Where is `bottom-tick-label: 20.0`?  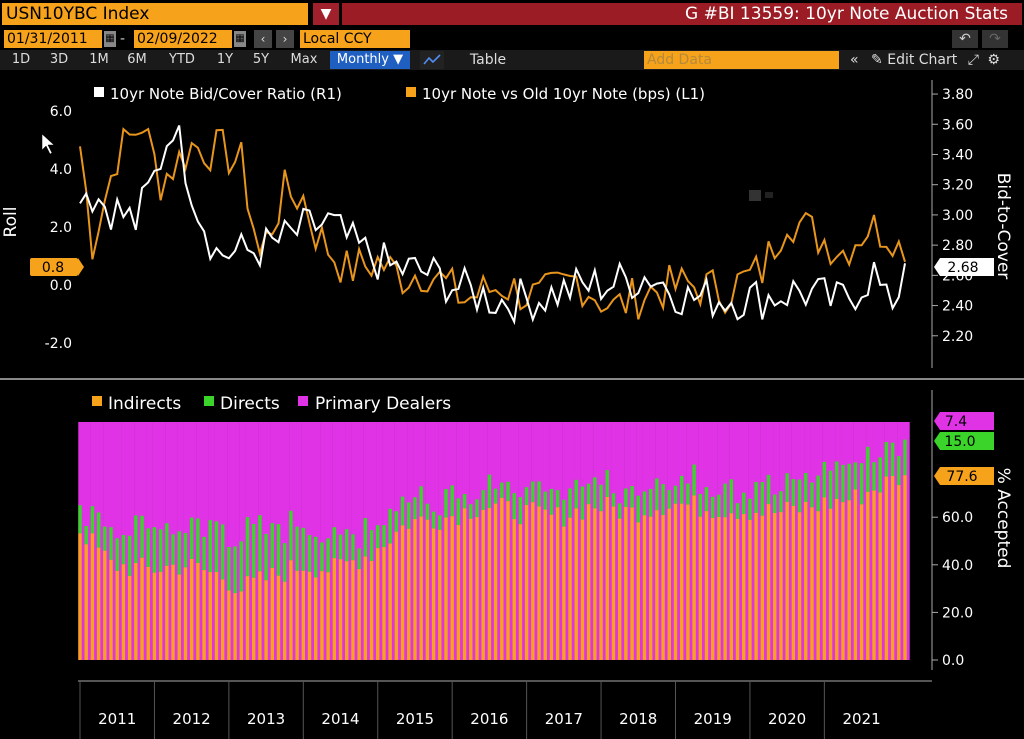 bottom-tick-label: 20.0 is located at coordinates (957, 613).